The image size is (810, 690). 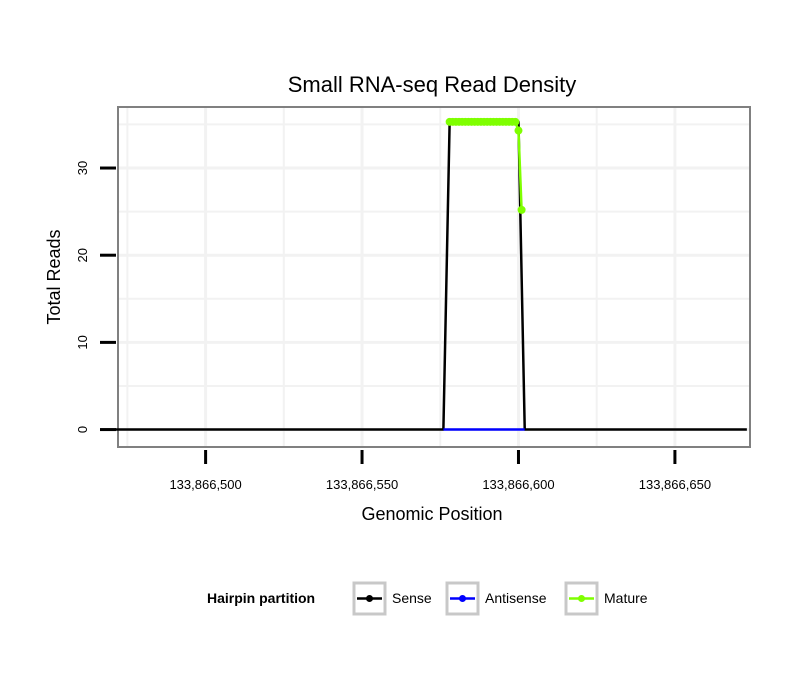 I want to click on x-axis-label: Genomic Position, so click(x=431, y=514).